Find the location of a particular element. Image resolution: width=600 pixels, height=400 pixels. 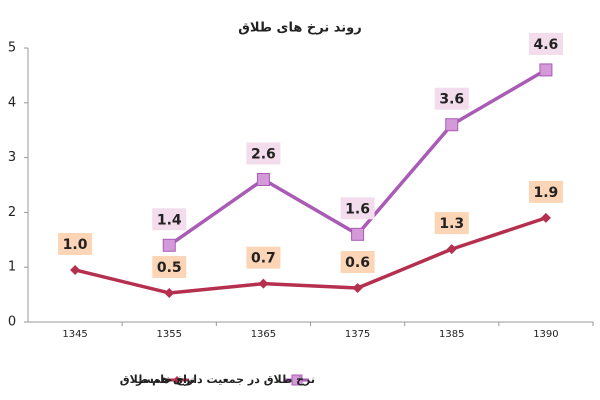

x-tick-label: 1375 is located at coordinates (357, 334).